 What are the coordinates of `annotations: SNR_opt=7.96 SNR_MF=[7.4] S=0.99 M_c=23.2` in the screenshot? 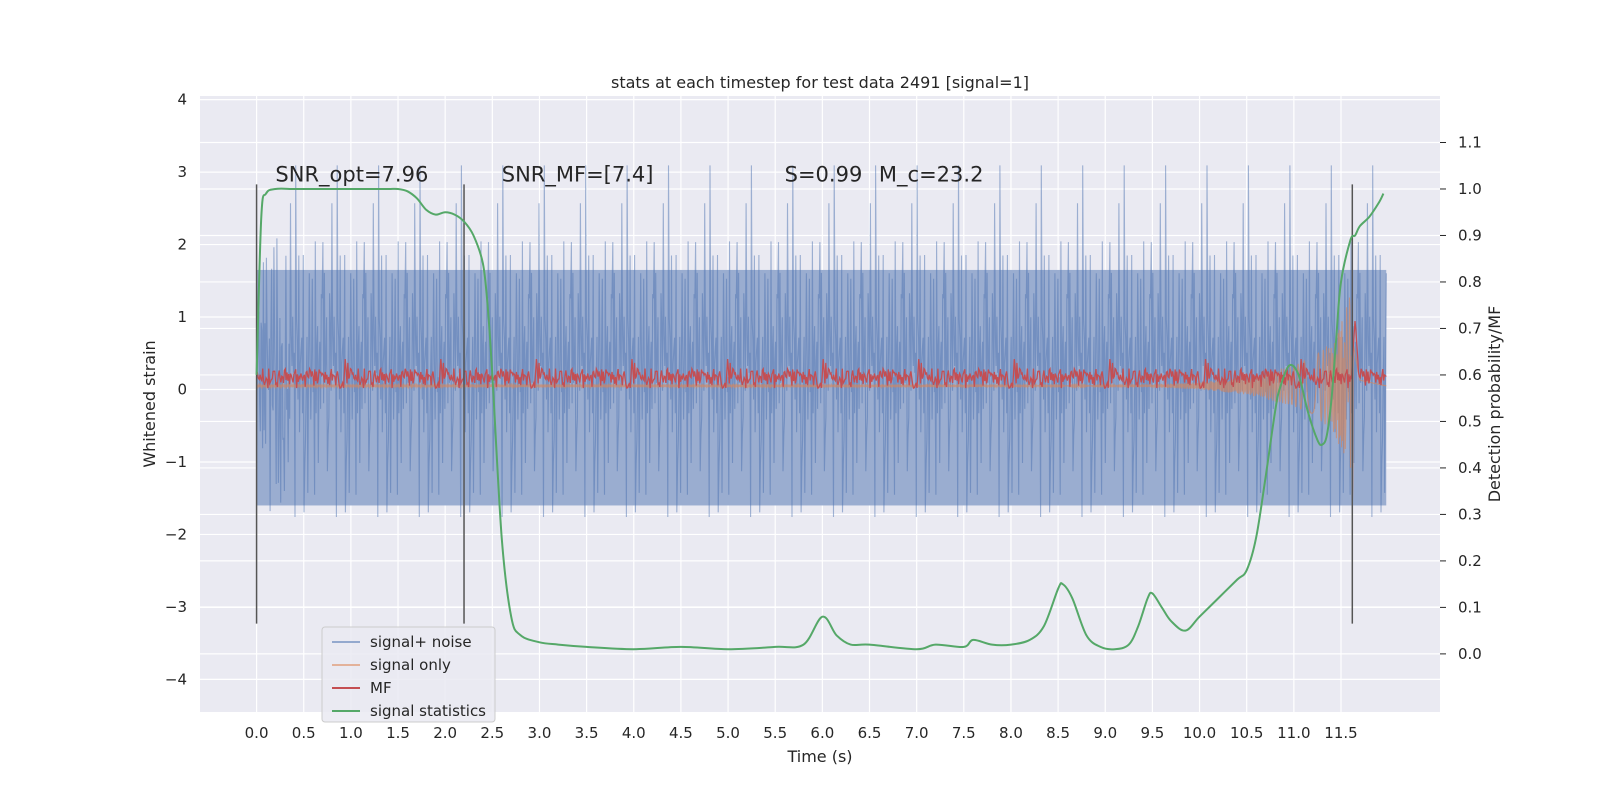 It's located at (629, 175).